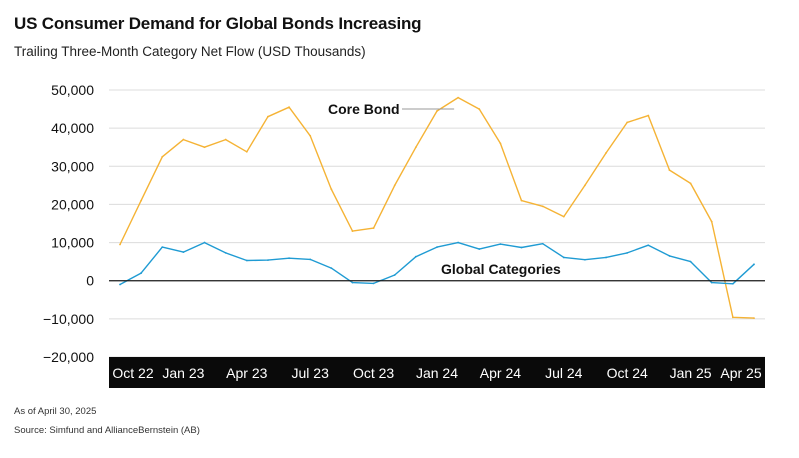 This screenshot has width=799, height=458. What do you see at coordinates (72, 243) in the screenshot?
I see `y-tick-label: 10,000` at bounding box center [72, 243].